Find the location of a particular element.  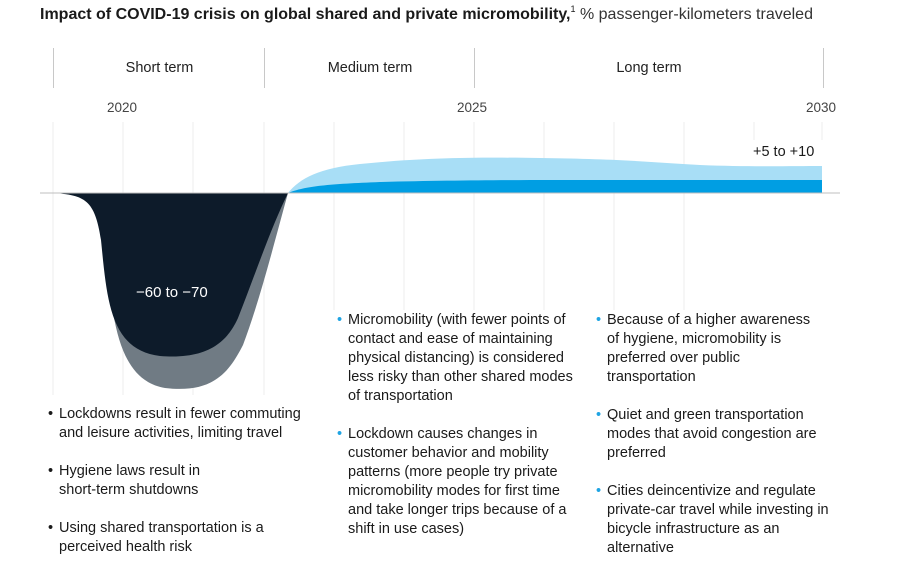

year-label-2020: 2020 is located at coordinates (122, 107).